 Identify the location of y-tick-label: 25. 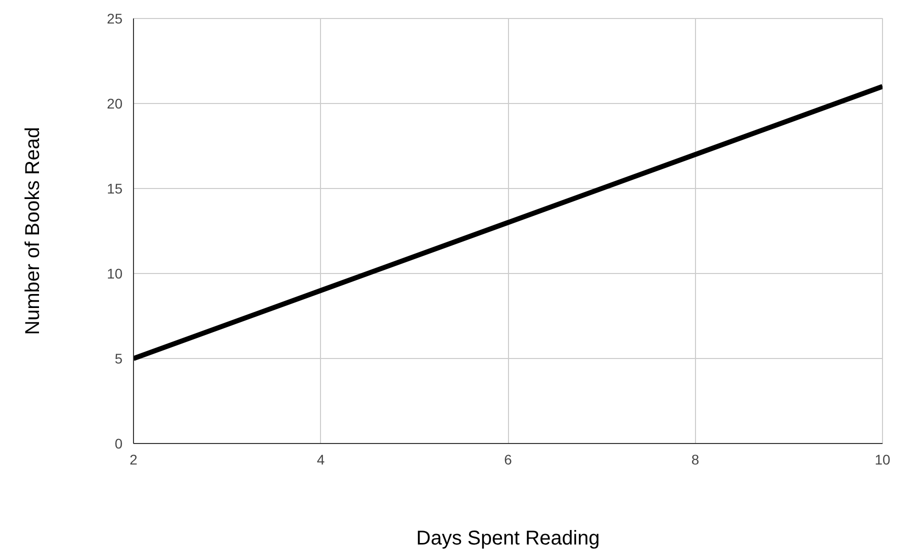
(114, 18).